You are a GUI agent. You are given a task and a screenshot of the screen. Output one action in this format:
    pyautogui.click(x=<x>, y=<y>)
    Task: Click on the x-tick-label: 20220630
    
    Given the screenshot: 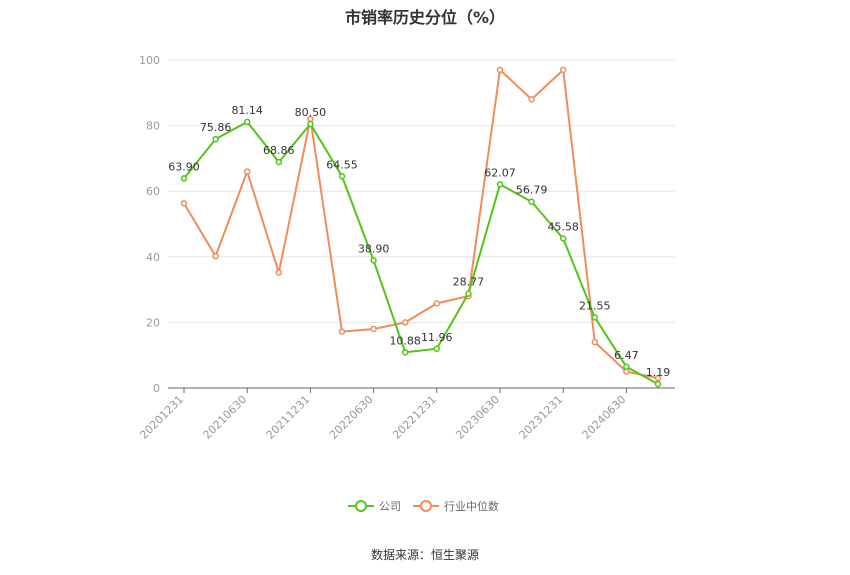 What is the action you would take?
    pyautogui.click(x=351, y=417)
    